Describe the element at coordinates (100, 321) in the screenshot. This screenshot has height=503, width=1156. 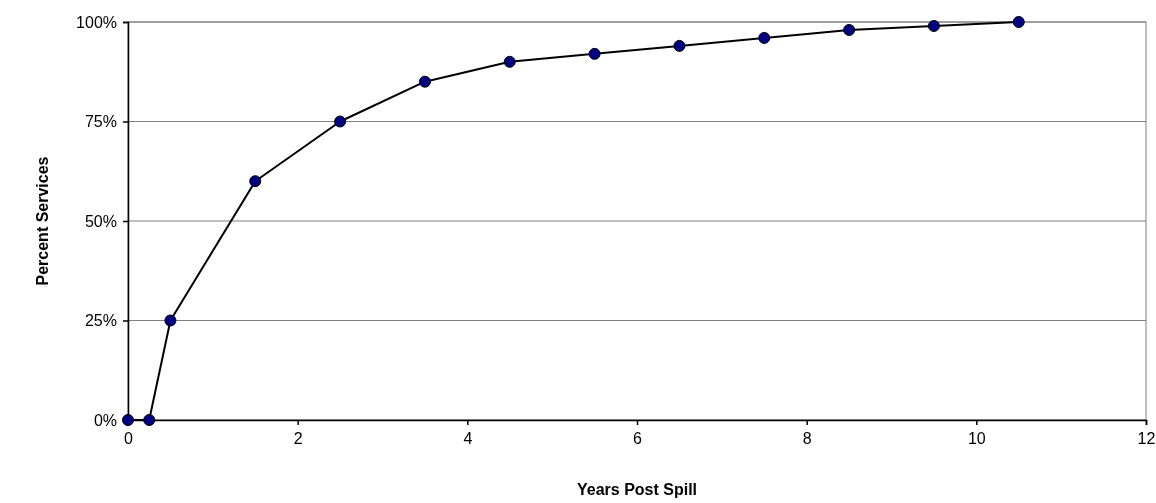
I see `y-tick-label: 25%` at that location.